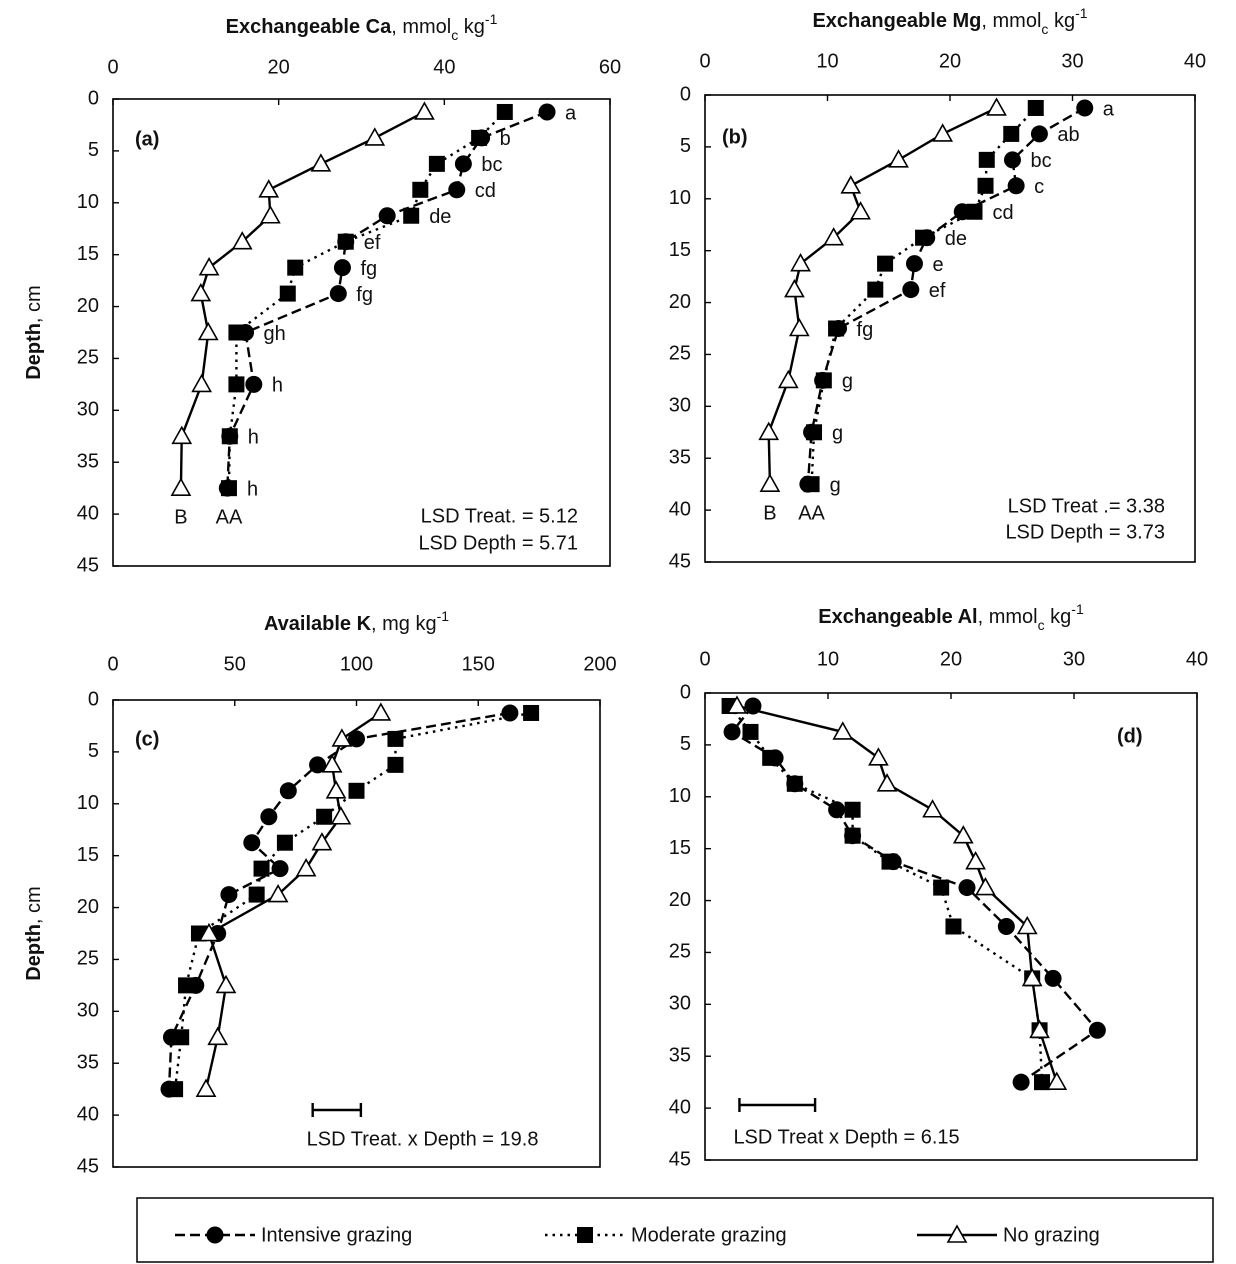 The height and width of the screenshot is (1264, 1236). Describe the element at coordinates (404, 624) in the screenshot. I see `chart-title-part: , mg kg` at that location.